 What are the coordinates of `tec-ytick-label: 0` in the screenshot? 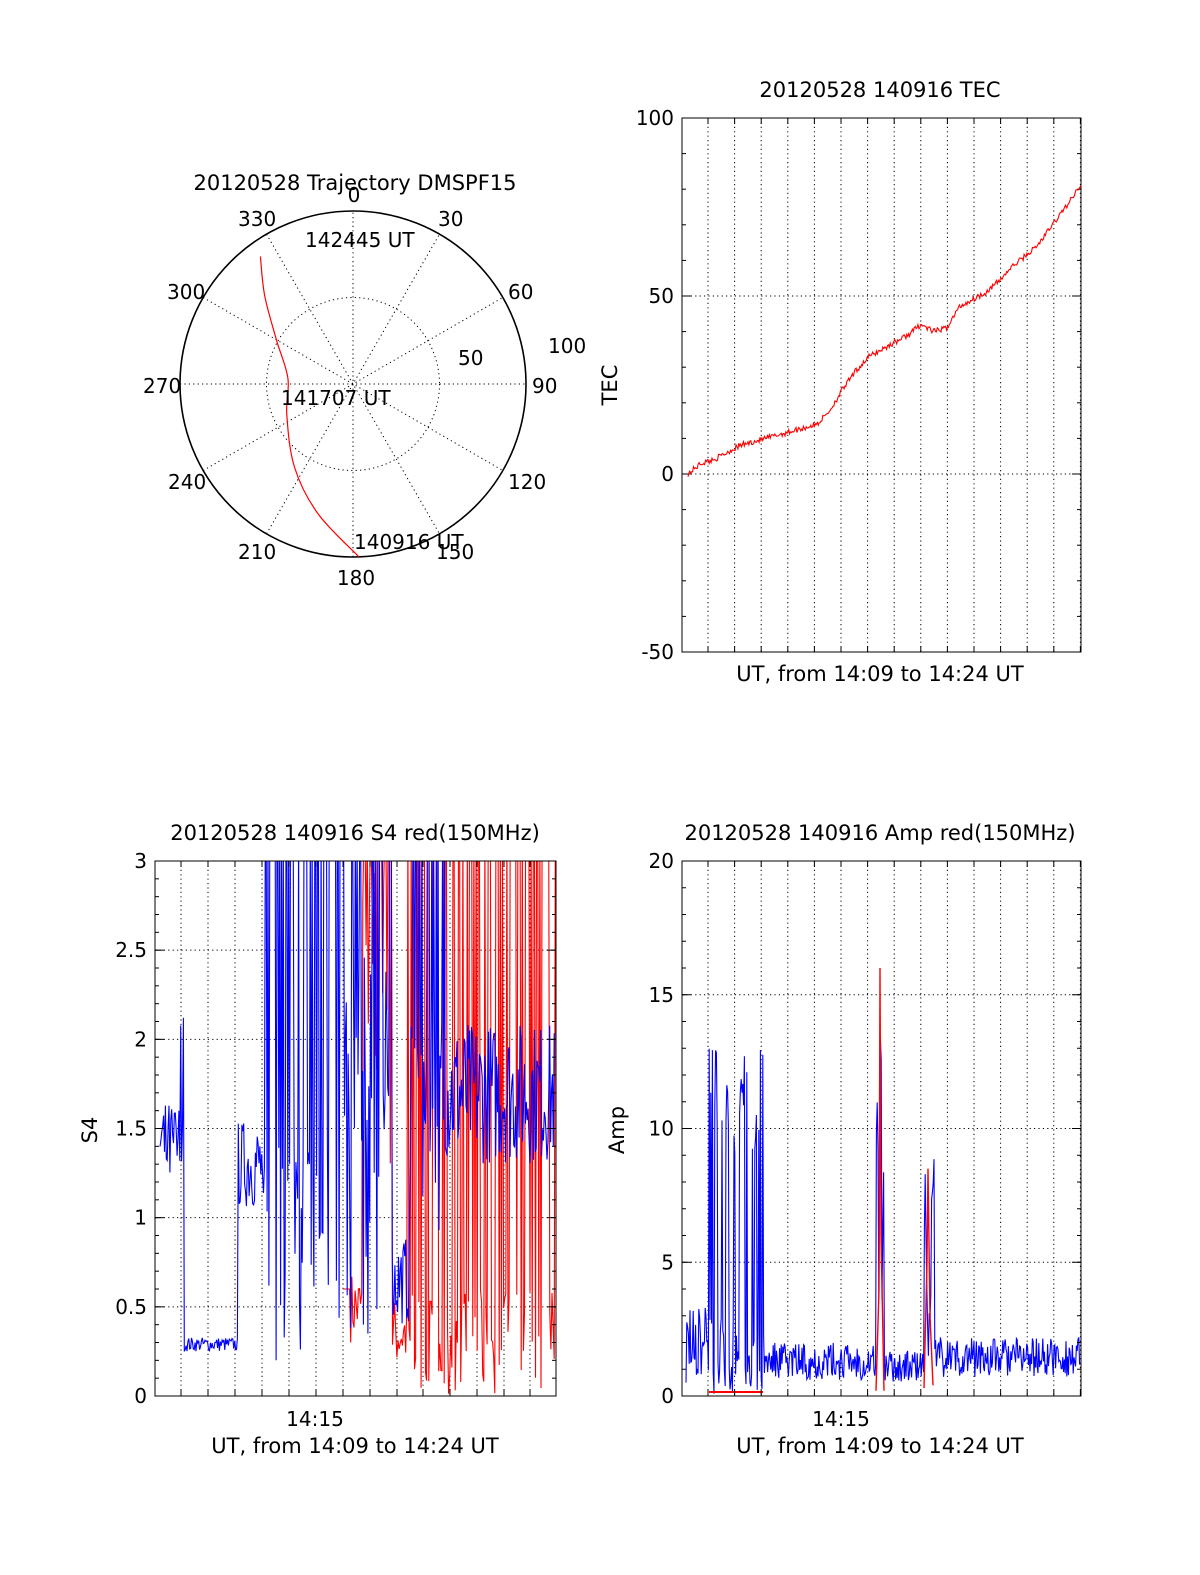 It's located at (667, 474).